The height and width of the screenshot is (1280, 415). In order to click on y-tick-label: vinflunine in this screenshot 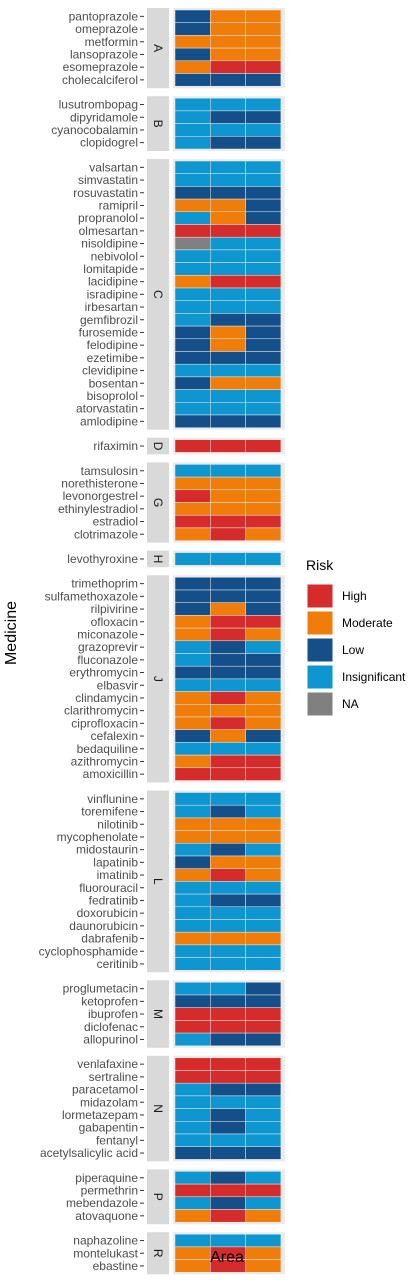, I will do `click(112, 799)`.